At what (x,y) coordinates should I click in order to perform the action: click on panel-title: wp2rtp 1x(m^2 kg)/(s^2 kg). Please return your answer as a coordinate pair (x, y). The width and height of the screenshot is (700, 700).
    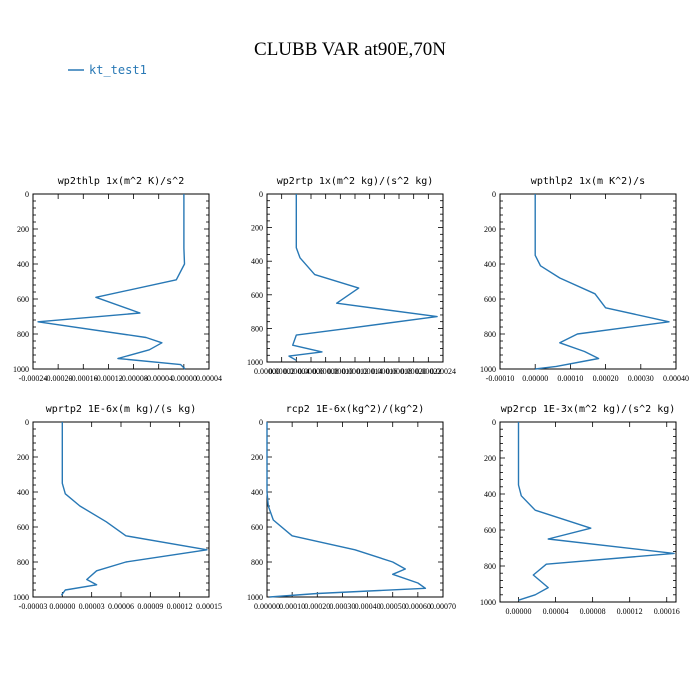
    Looking at the image, I should click on (355, 181).